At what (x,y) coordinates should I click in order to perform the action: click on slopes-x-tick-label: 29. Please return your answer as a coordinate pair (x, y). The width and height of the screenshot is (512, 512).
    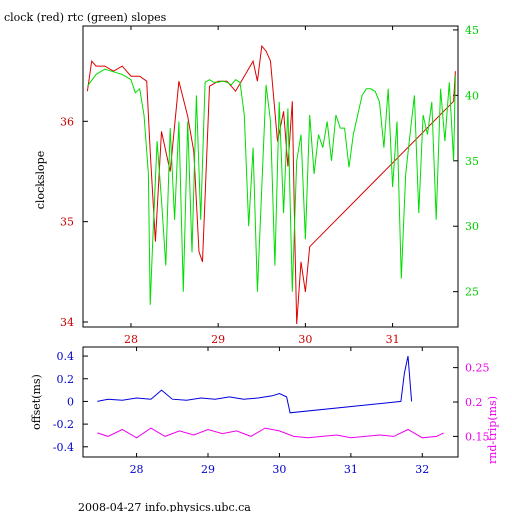
    Looking at the image, I should click on (218, 339).